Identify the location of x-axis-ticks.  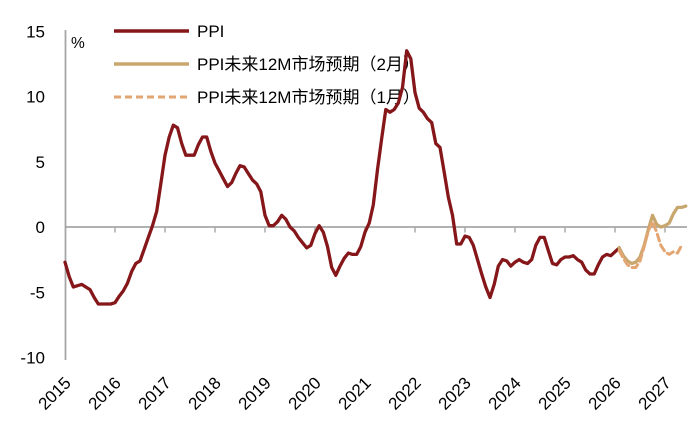
(390, 230).